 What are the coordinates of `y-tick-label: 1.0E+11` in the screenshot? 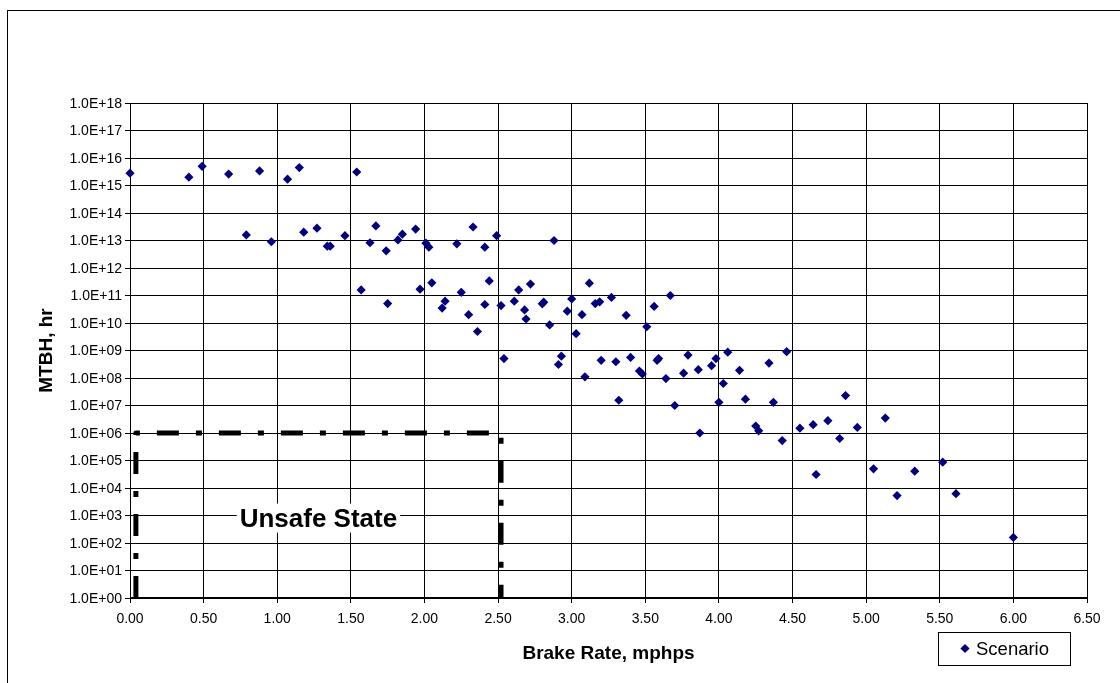 It's located at (96, 295).